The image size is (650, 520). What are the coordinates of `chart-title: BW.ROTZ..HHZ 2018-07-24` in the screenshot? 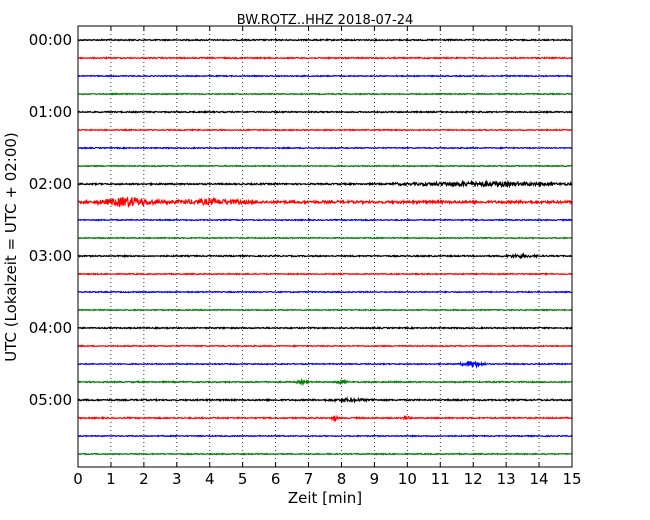 It's located at (325, 20).